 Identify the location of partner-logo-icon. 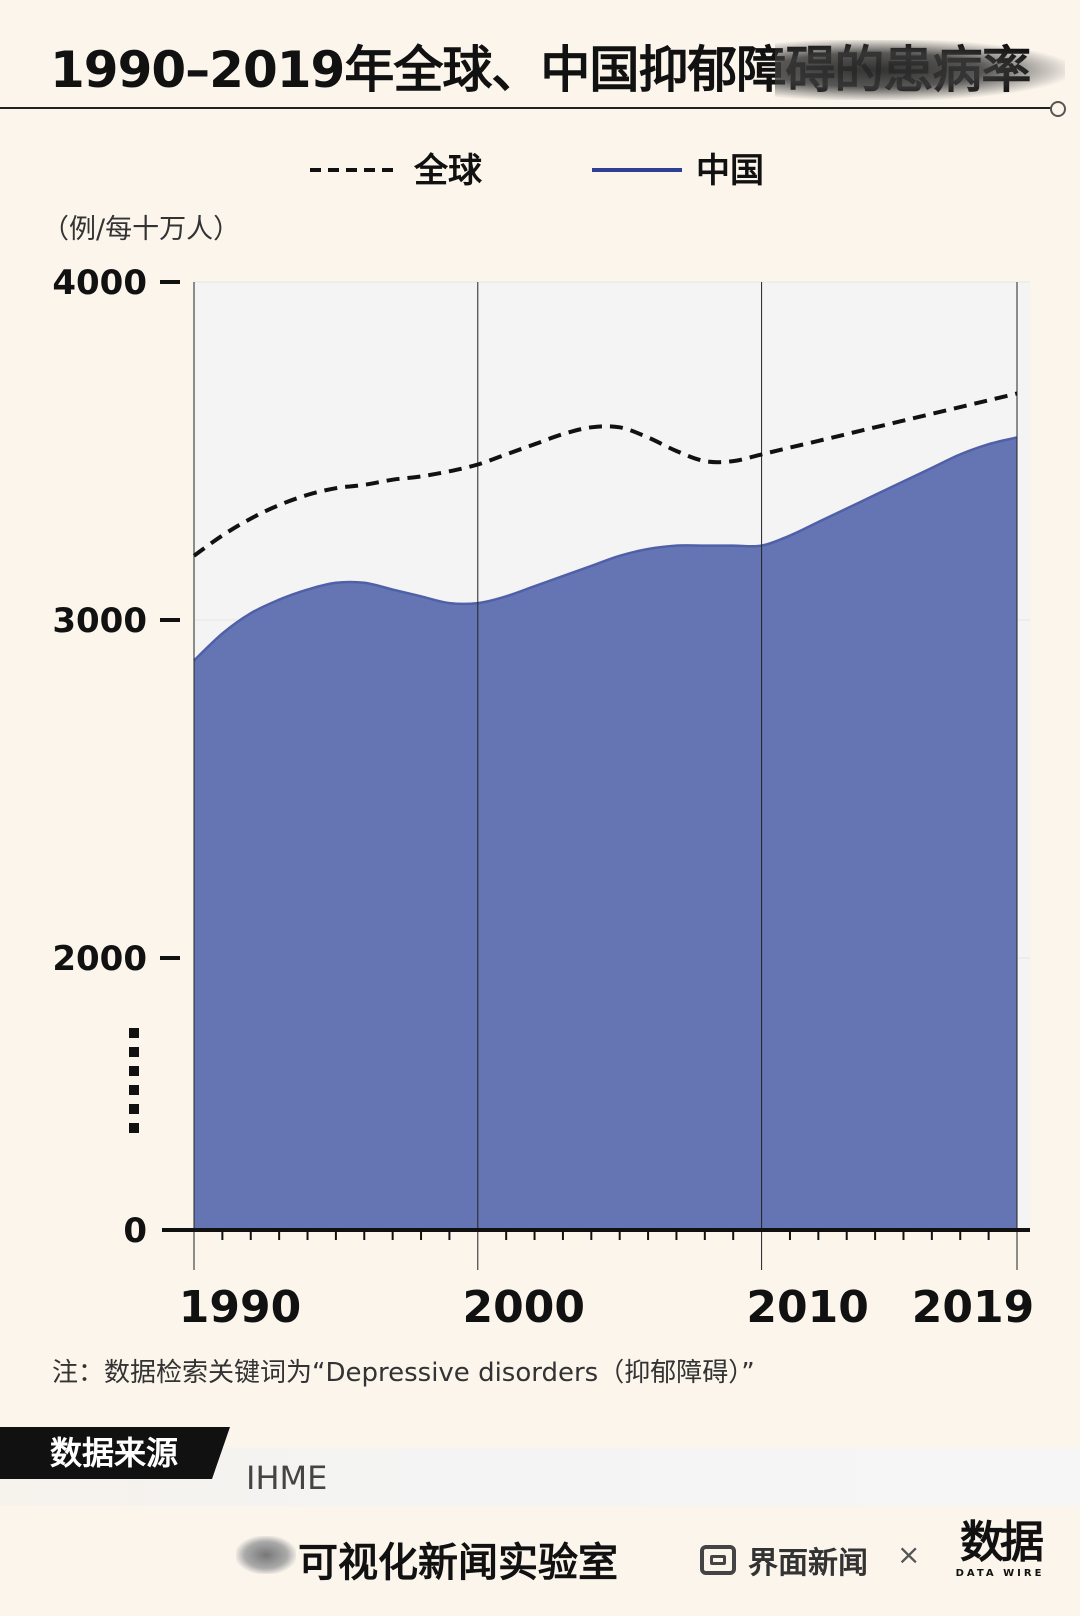
(718, 1560).